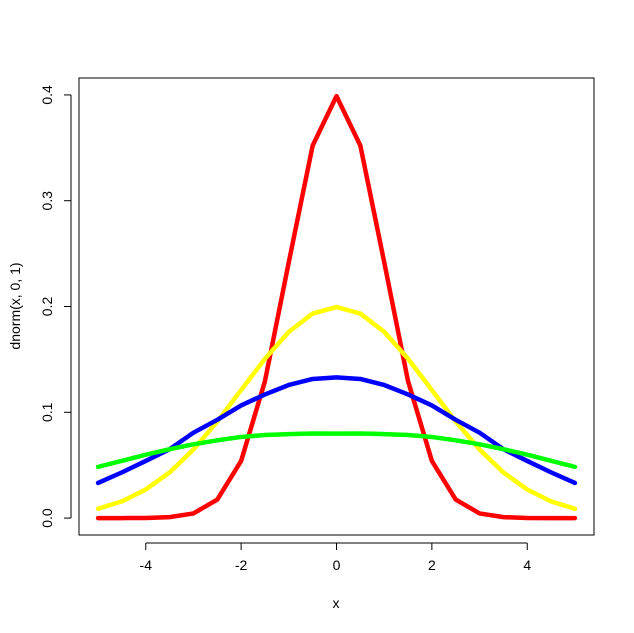 The height and width of the screenshot is (633, 634). What do you see at coordinates (241, 565) in the screenshot?
I see `x-tick-label: -2` at bounding box center [241, 565].